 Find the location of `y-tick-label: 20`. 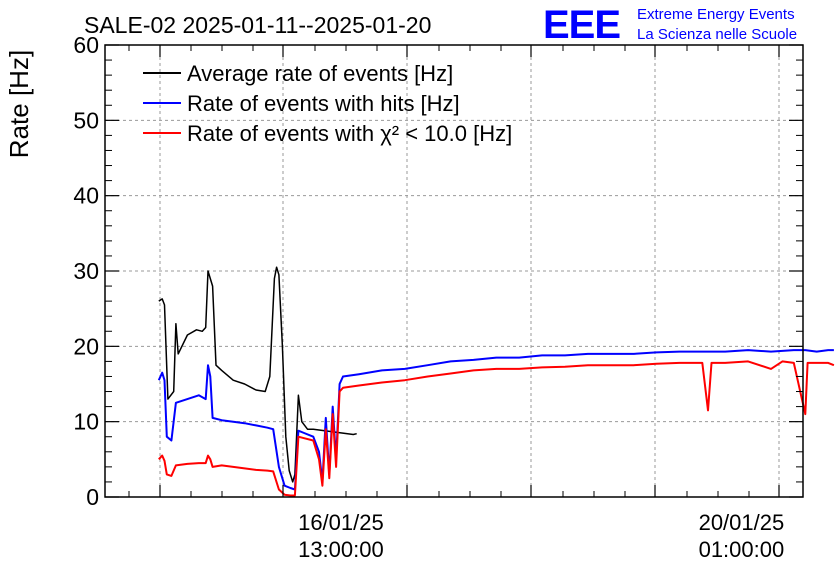

y-tick-label: 20 is located at coordinates (86, 346).